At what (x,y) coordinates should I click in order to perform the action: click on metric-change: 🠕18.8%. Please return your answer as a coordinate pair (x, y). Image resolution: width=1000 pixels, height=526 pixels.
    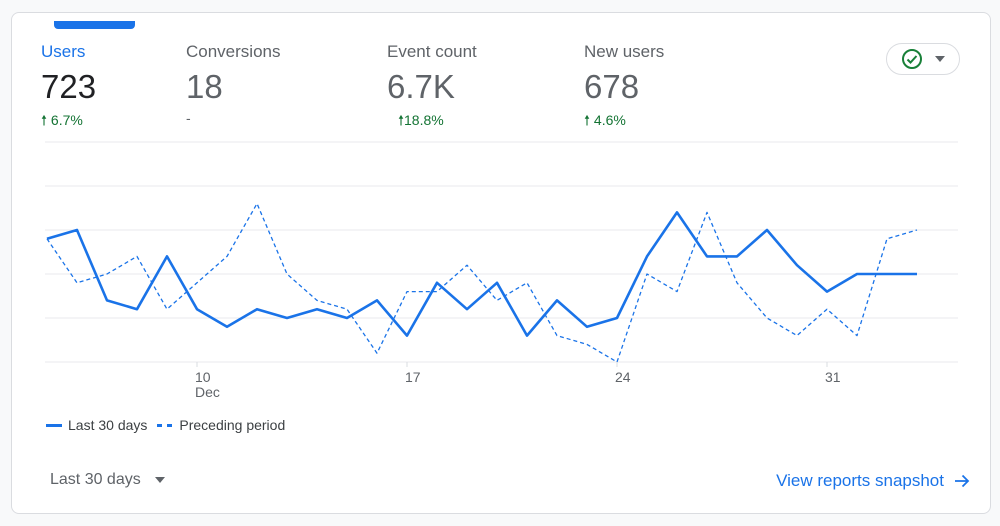
    Looking at the image, I should click on (421, 120).